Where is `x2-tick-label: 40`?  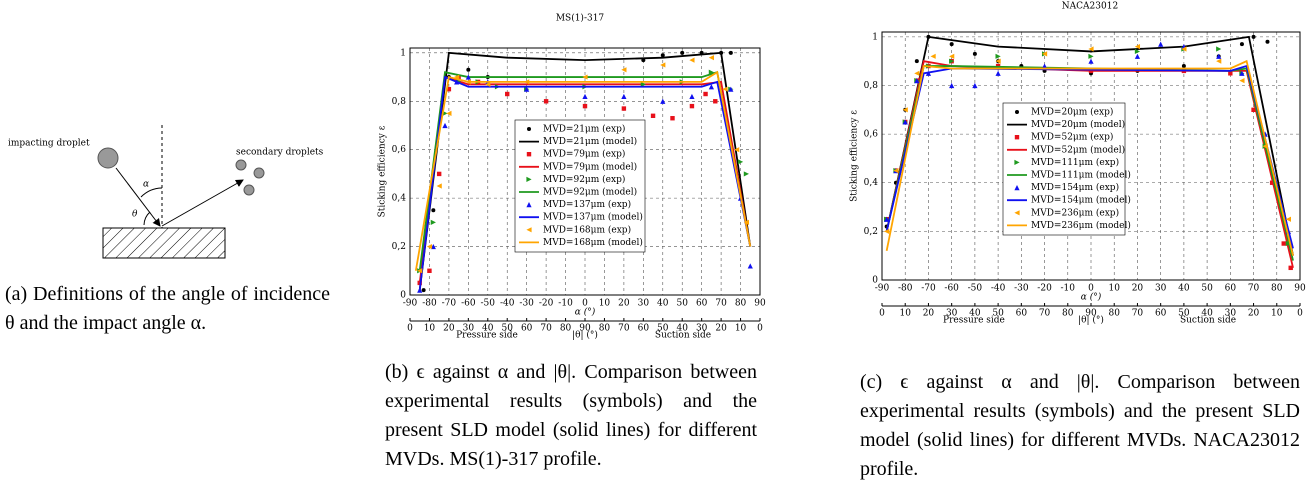 x2-tick-label: 40 is located at coordinates (975, 314).